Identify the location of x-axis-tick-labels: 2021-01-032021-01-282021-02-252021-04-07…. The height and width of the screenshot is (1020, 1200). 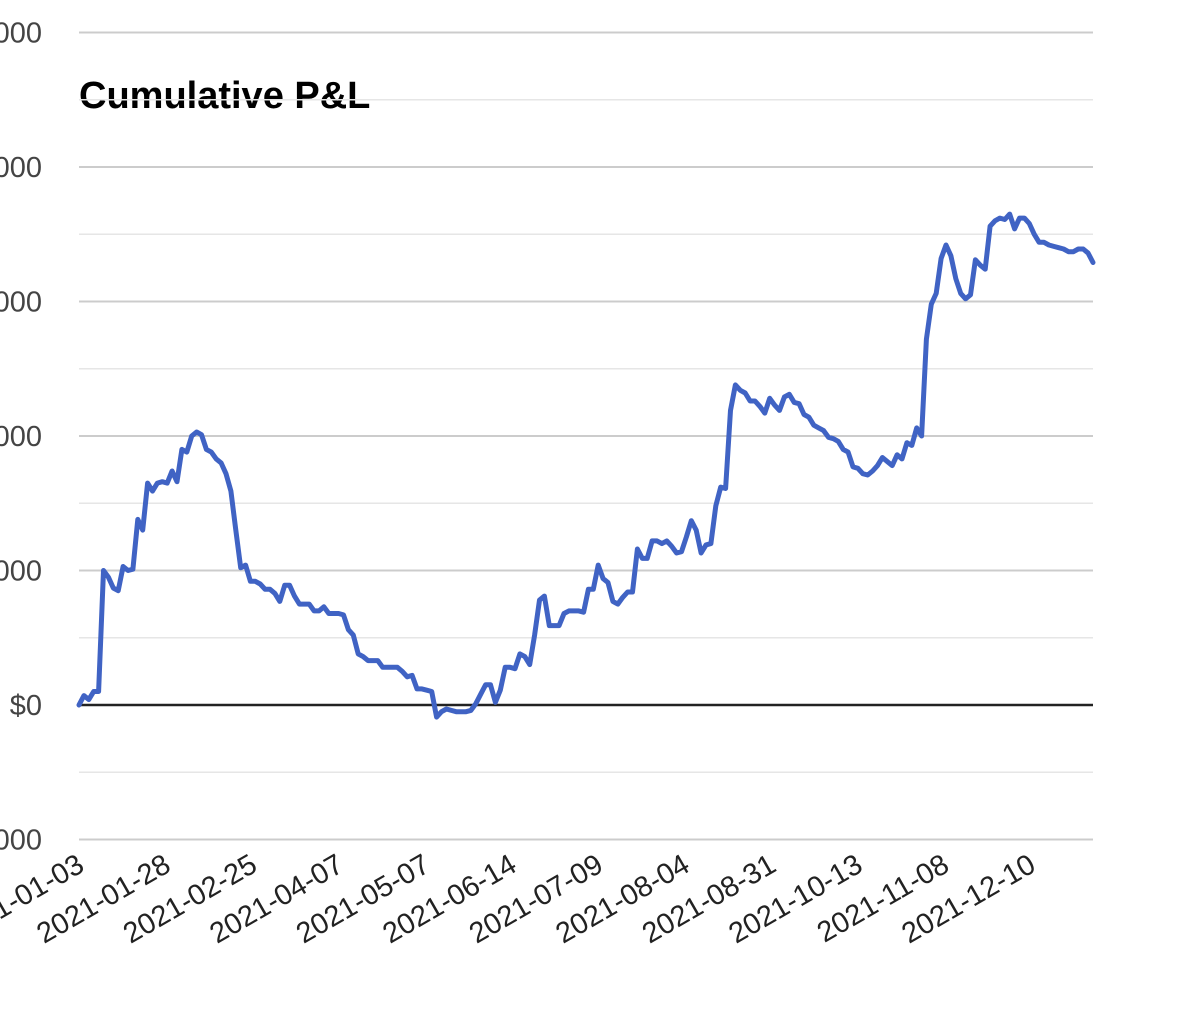
(520, 899).